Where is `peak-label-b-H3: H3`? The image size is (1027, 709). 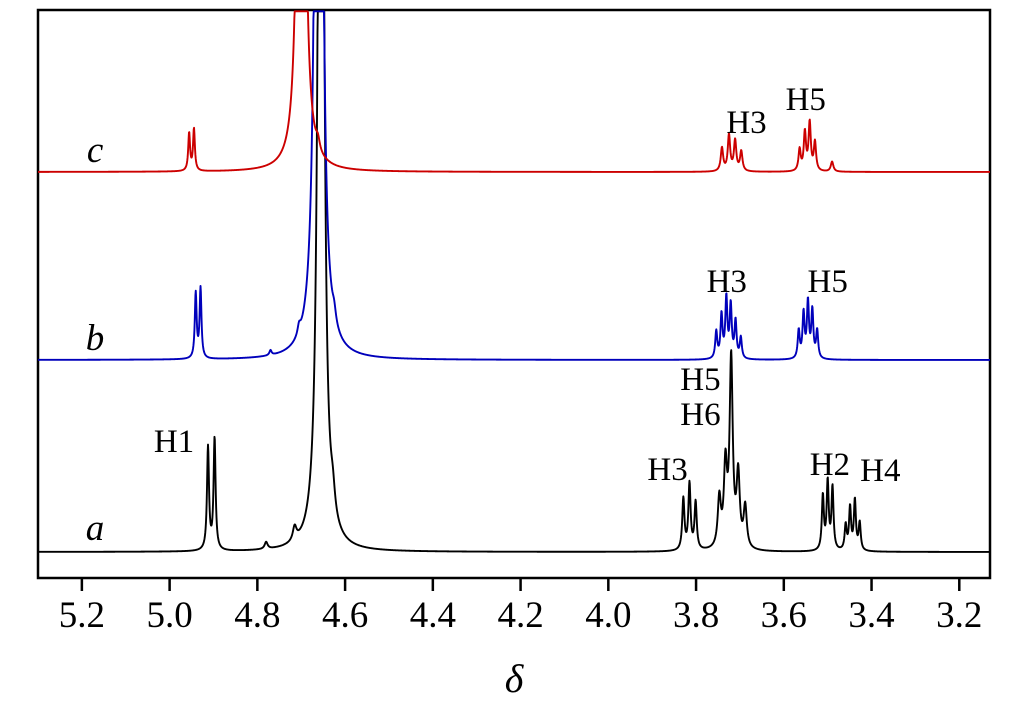 peak-label-b-H3: H3 is located at coordinates (727, 282).